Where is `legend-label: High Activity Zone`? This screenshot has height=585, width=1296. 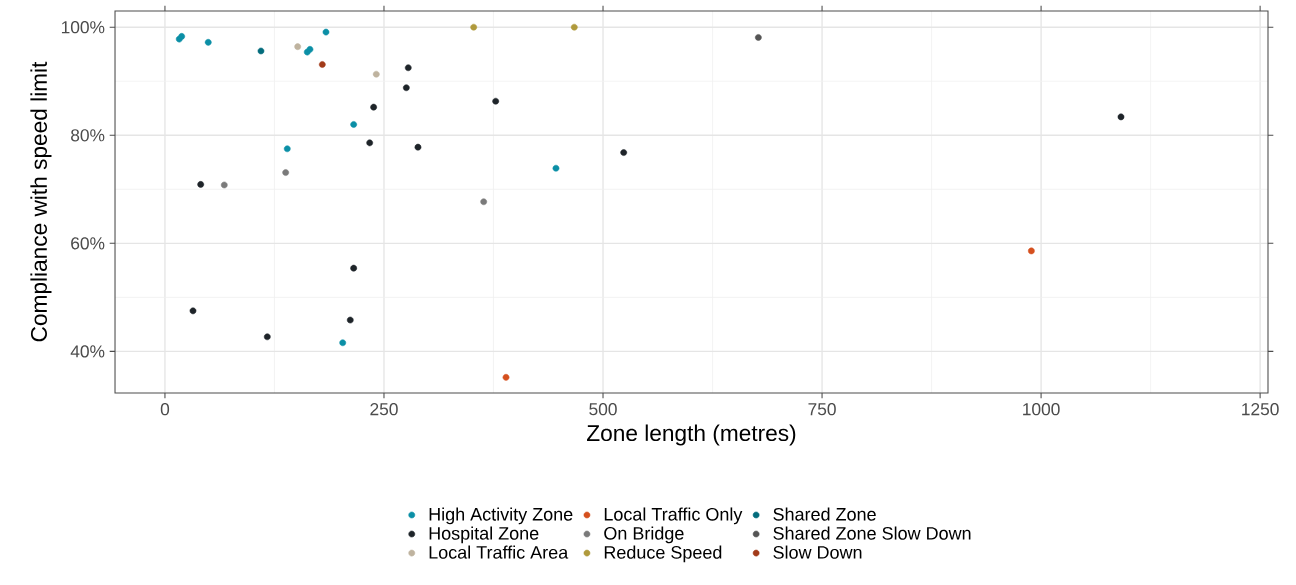 legend-label: High Activity Zone is located at coordinates (501, 516).